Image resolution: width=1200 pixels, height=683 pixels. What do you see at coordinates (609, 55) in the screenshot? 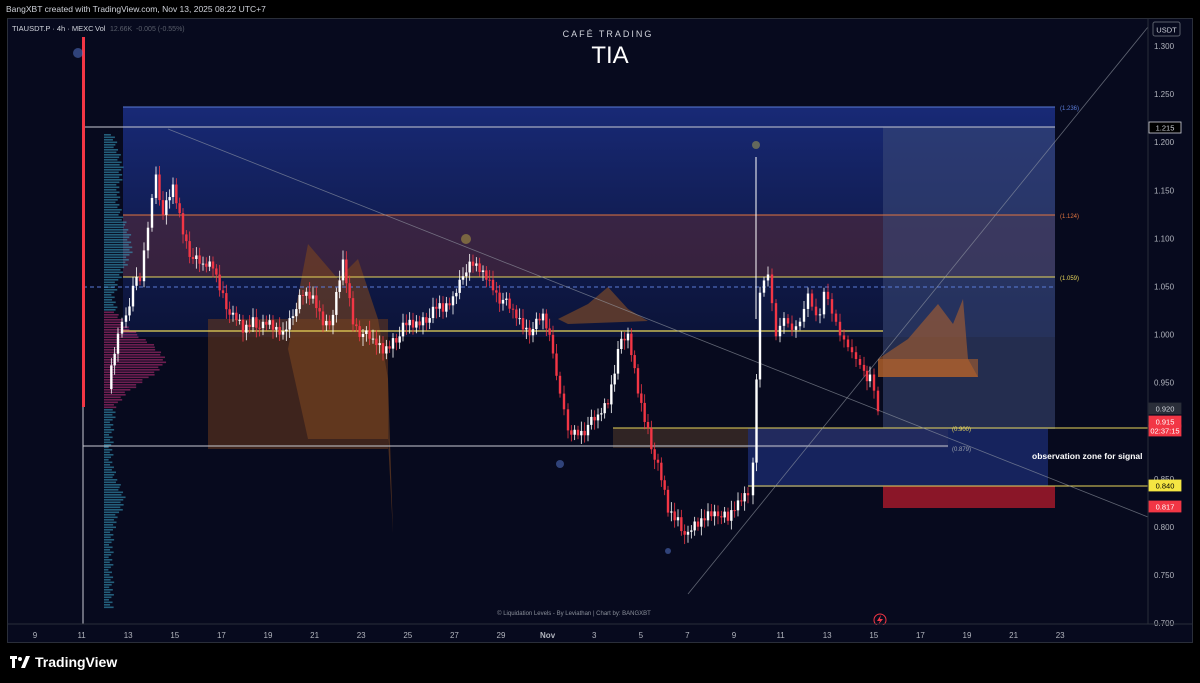
I see `chart-title: TIA` at bounding box center [609, 55].